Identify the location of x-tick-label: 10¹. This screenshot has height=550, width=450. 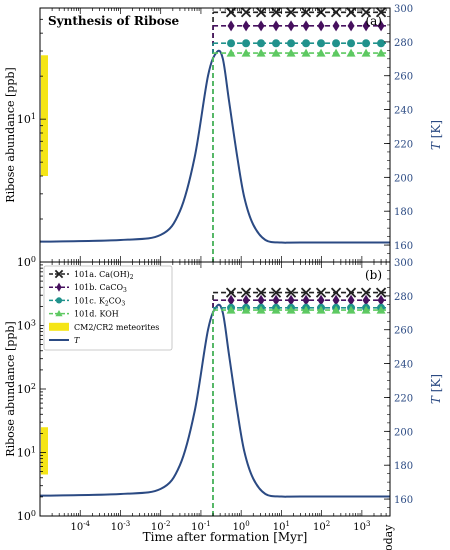
(281, 526).